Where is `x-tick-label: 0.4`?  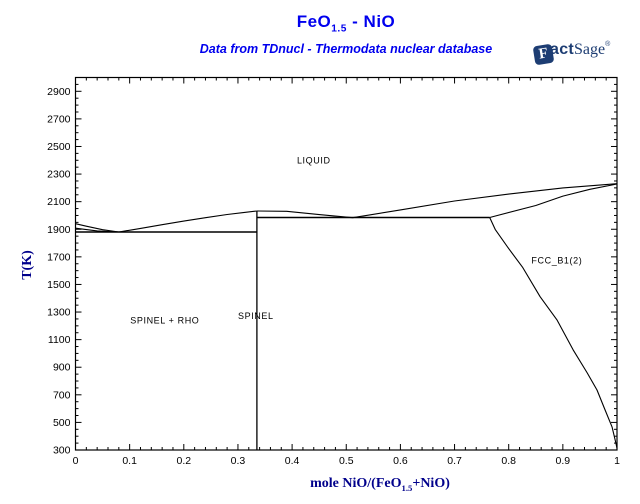
x-tick-label: 0.4 is located at coordinates (292, 461).